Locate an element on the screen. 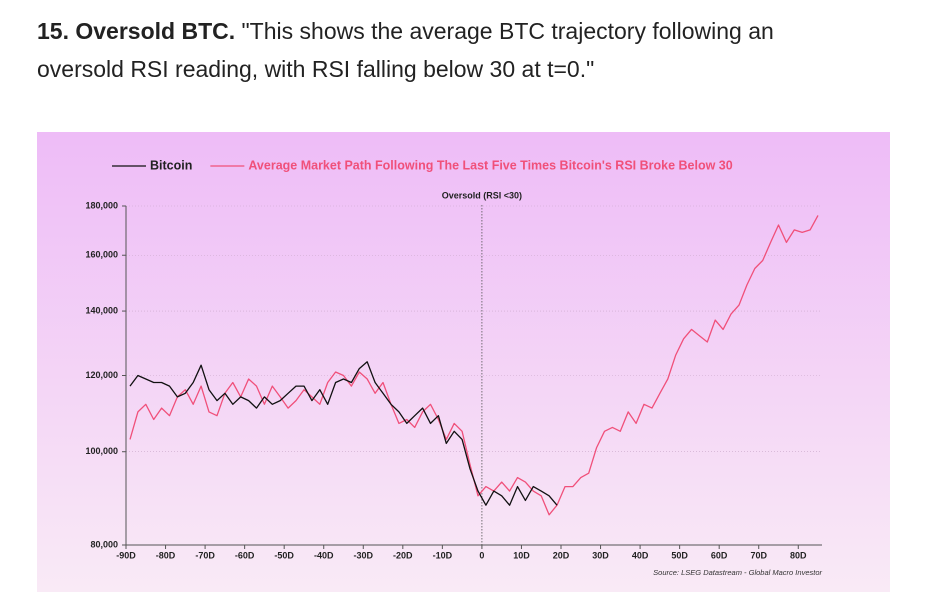 This screenshot has width=925, height=592. x-tick-label: -50D is located at coordinates (284, 555).